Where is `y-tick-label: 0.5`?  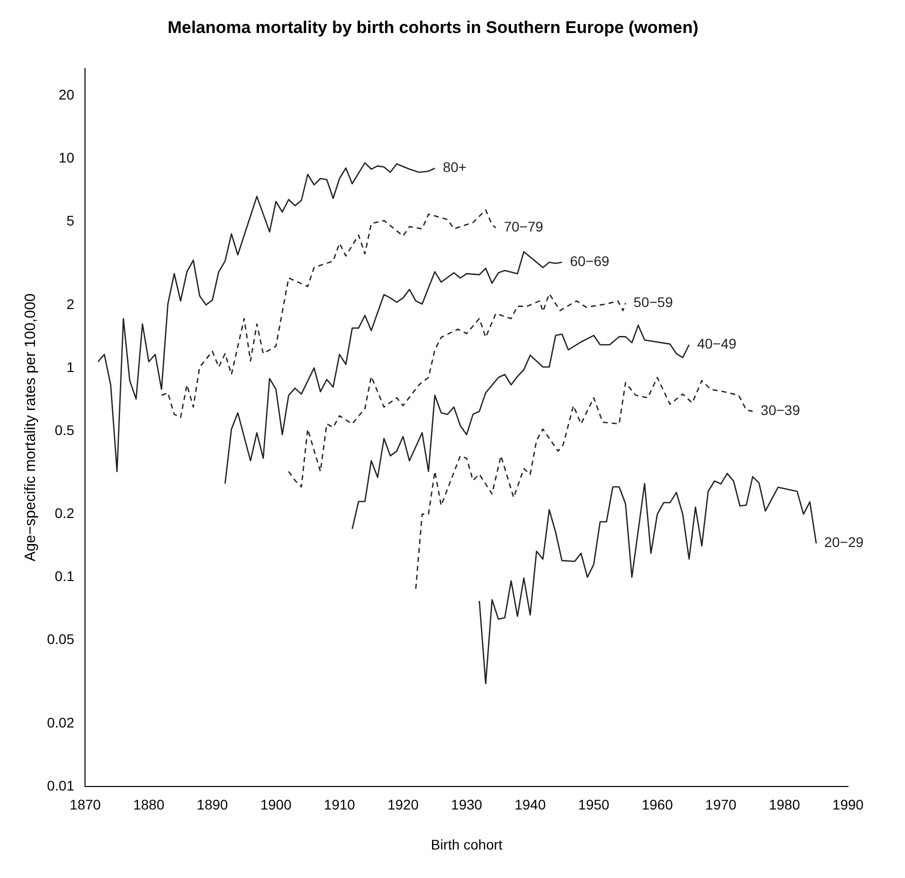
y-tick-label: 0.5 is located at coordinates (64, 430).